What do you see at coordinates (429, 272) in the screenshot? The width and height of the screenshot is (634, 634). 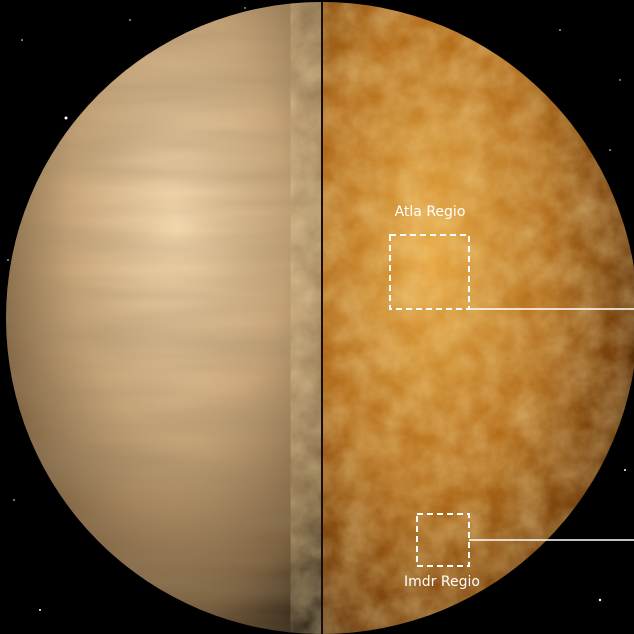 I see `atla-box` at bounding box center [429, 272].